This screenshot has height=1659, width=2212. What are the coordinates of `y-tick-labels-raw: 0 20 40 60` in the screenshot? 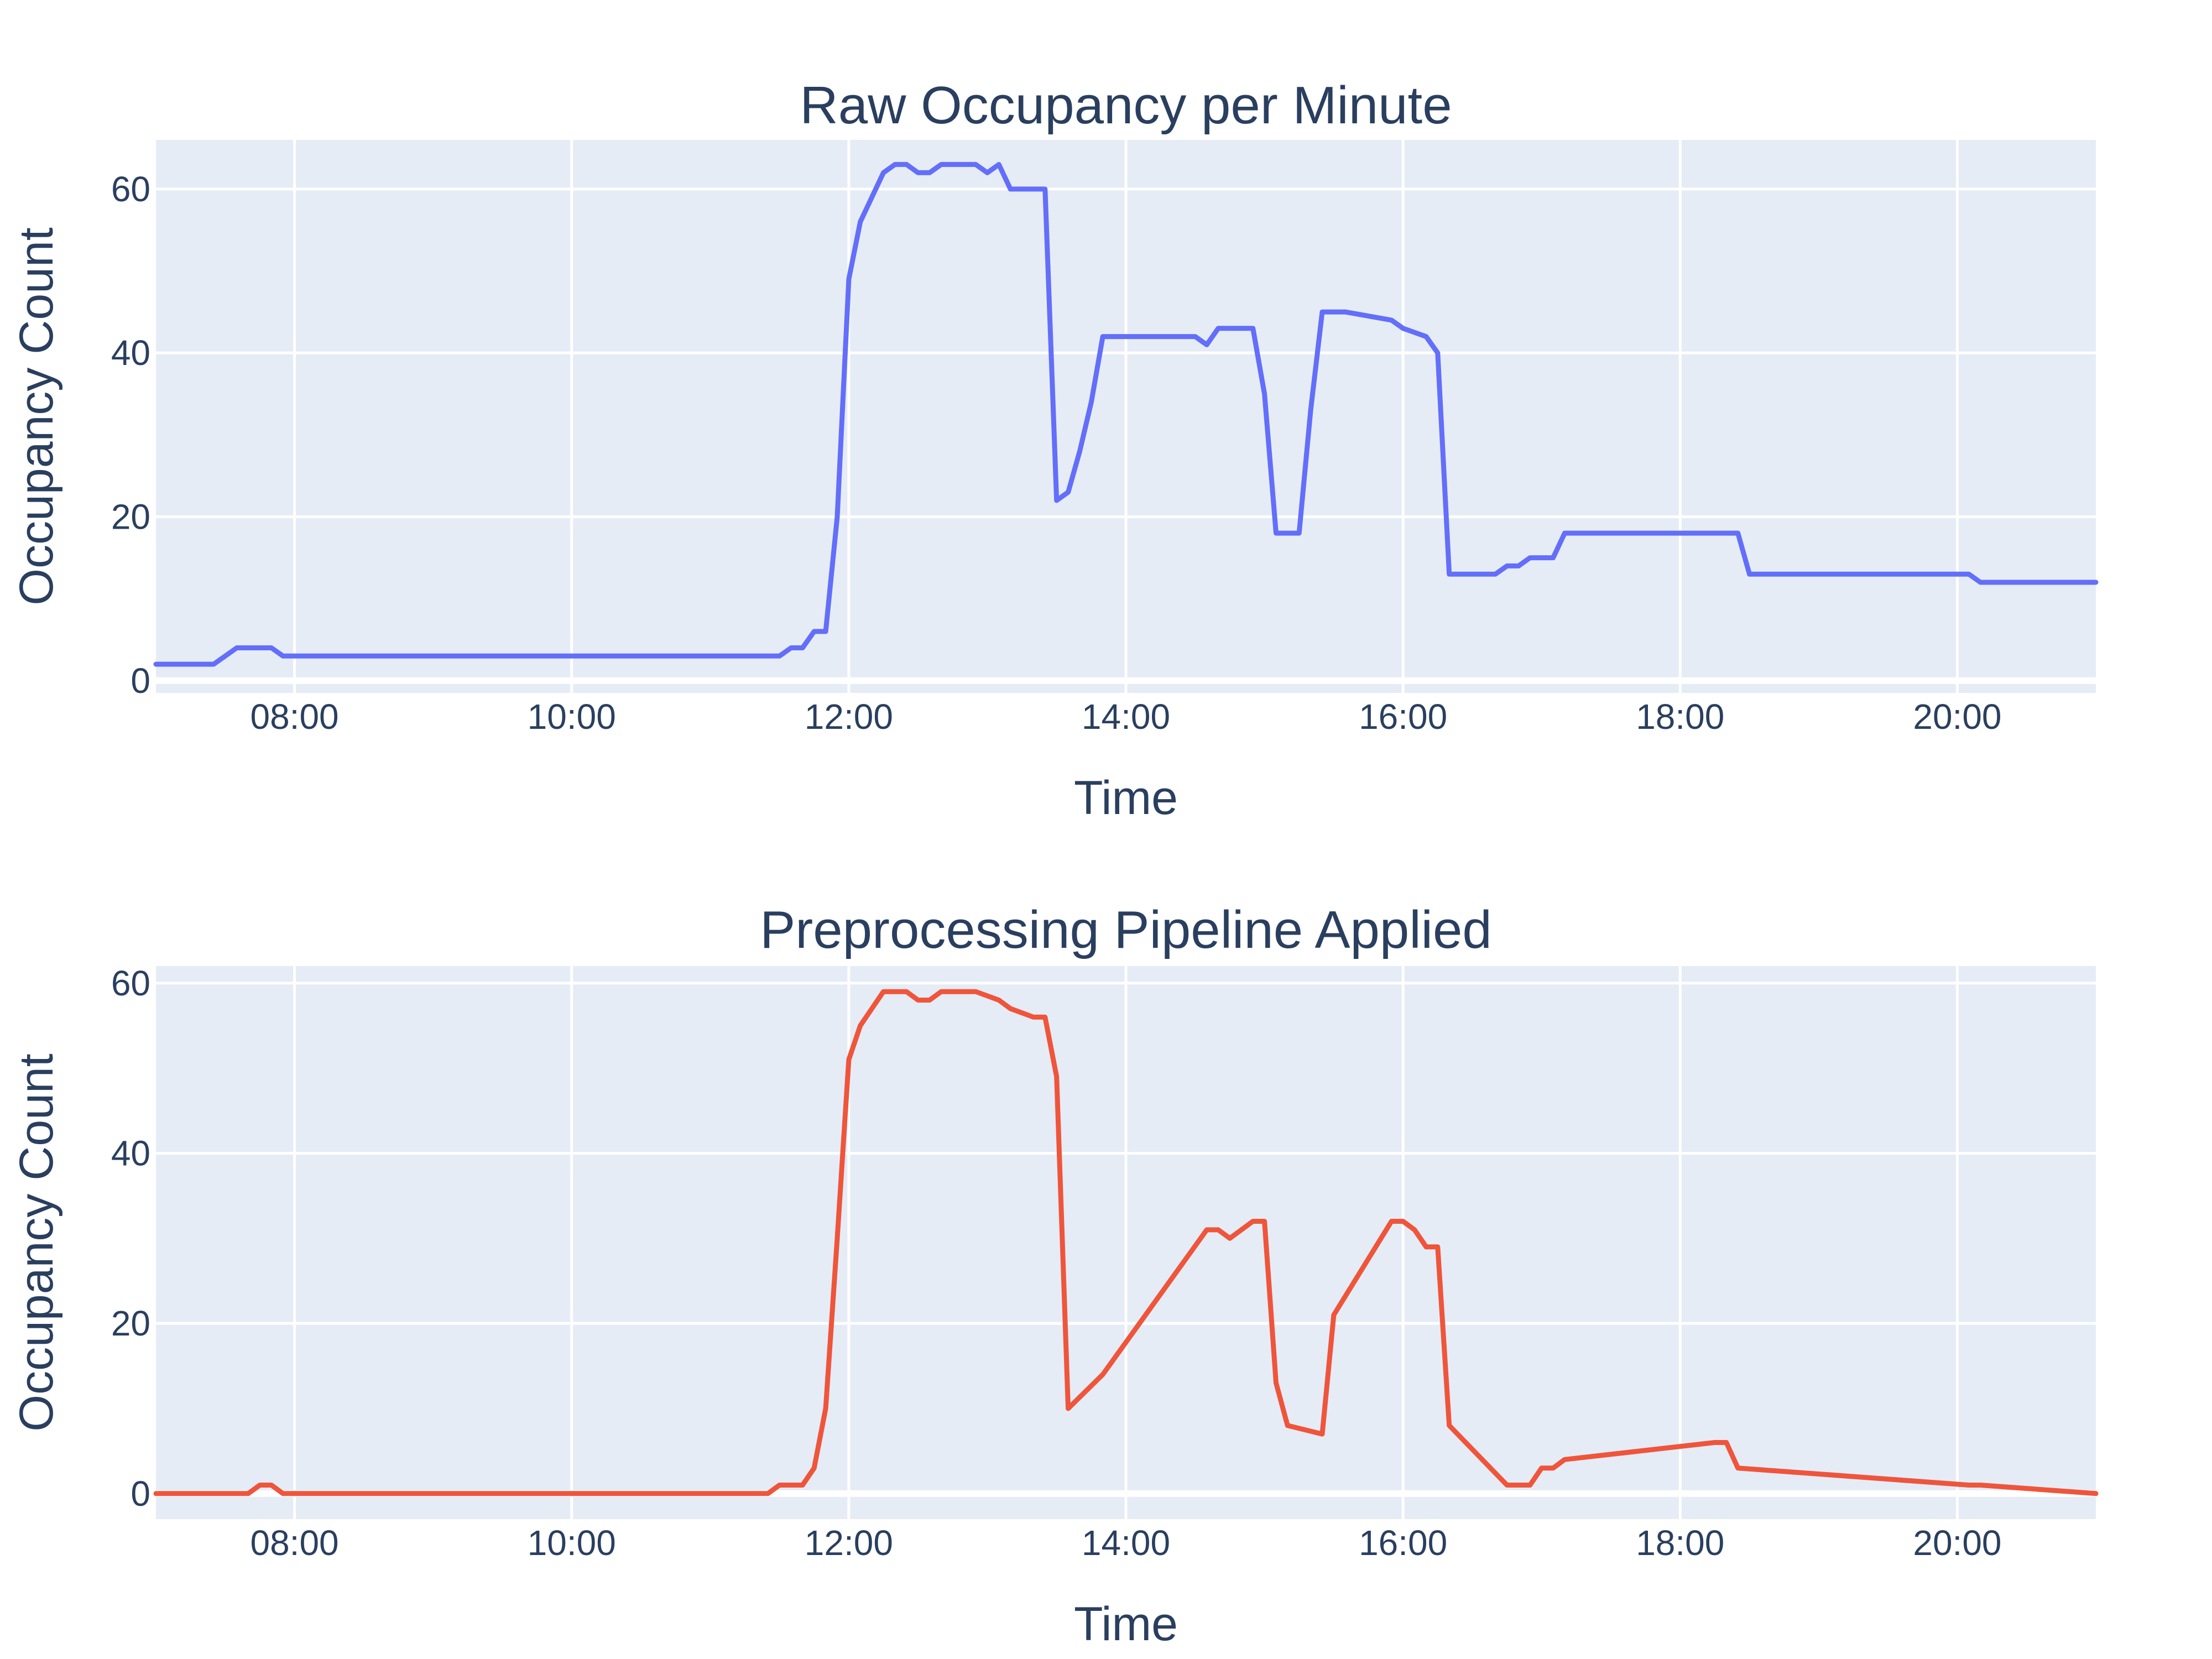 It's located at (130, 435).